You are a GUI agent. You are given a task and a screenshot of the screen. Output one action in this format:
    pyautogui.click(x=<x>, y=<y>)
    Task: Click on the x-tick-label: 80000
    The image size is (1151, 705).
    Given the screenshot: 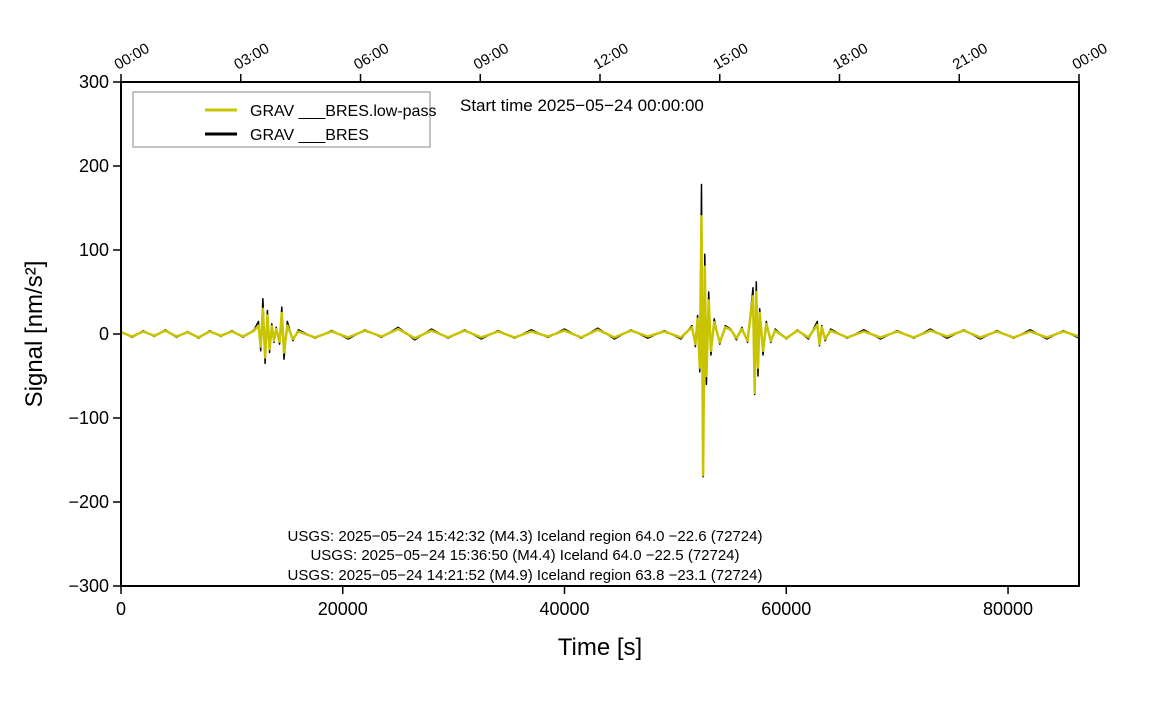 What is the action you would take?
    pyautogui.click(x=1008, y=609)
    